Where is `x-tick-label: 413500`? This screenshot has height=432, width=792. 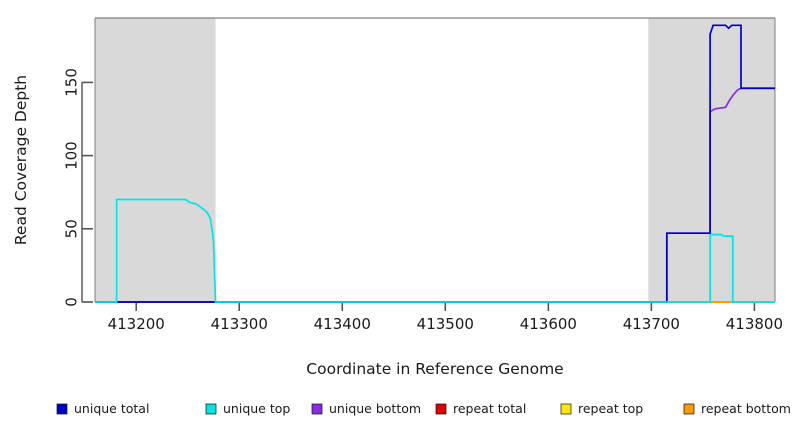
x-tick-label: 413500 is located at coordinates (445, 324).